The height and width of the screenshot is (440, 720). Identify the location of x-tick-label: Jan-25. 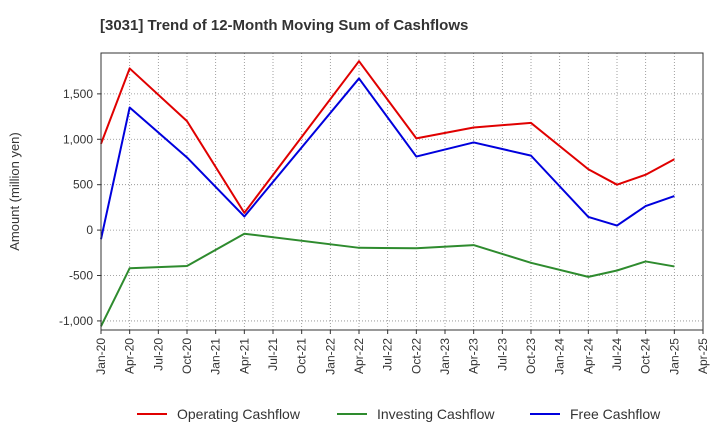
(674, 356).